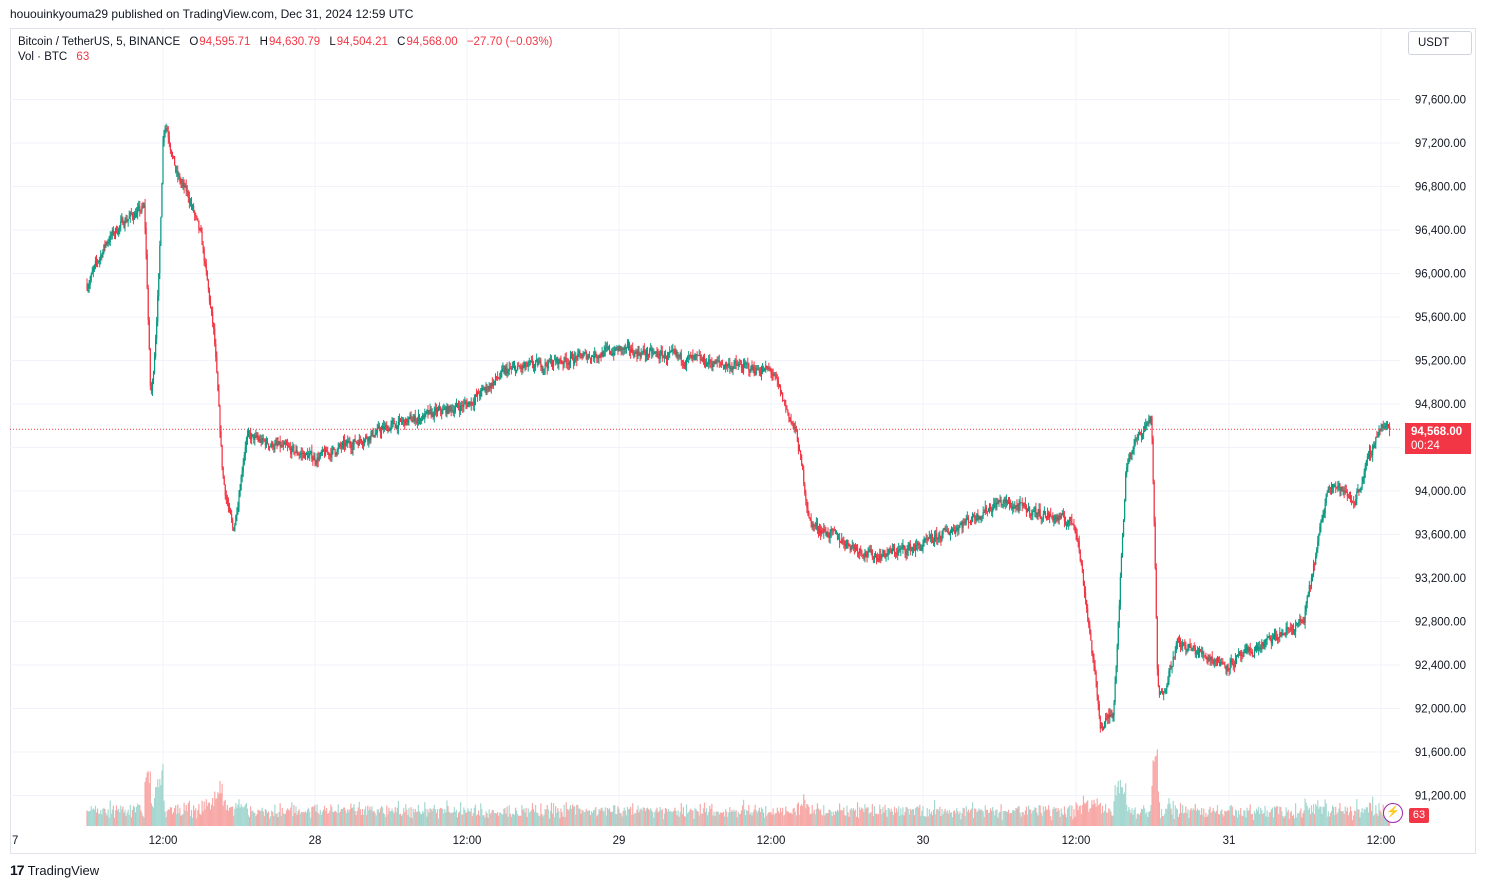 Image resolution: width=1486 pixels, height=889 pixels. What do you see at coordinates (1393, 813) in the screenshot?
I see `lightning-icon: ⚡` at bounding box center [1393, 813].